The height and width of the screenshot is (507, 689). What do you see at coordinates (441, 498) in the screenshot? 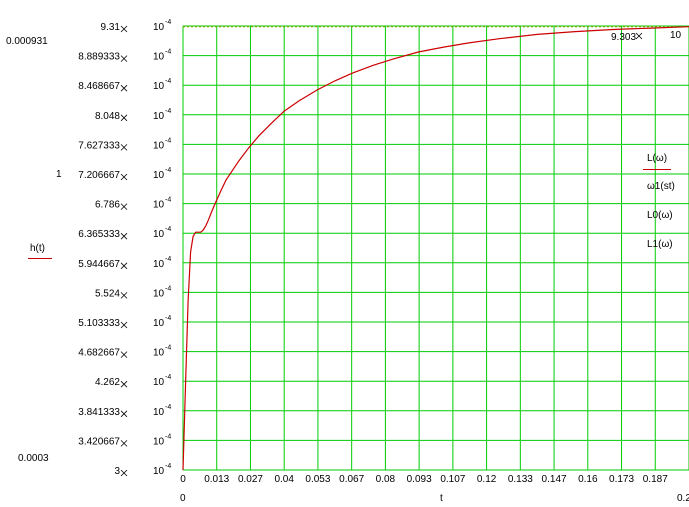
I see `x-axis-label: t` at bounding box center [441, 498].